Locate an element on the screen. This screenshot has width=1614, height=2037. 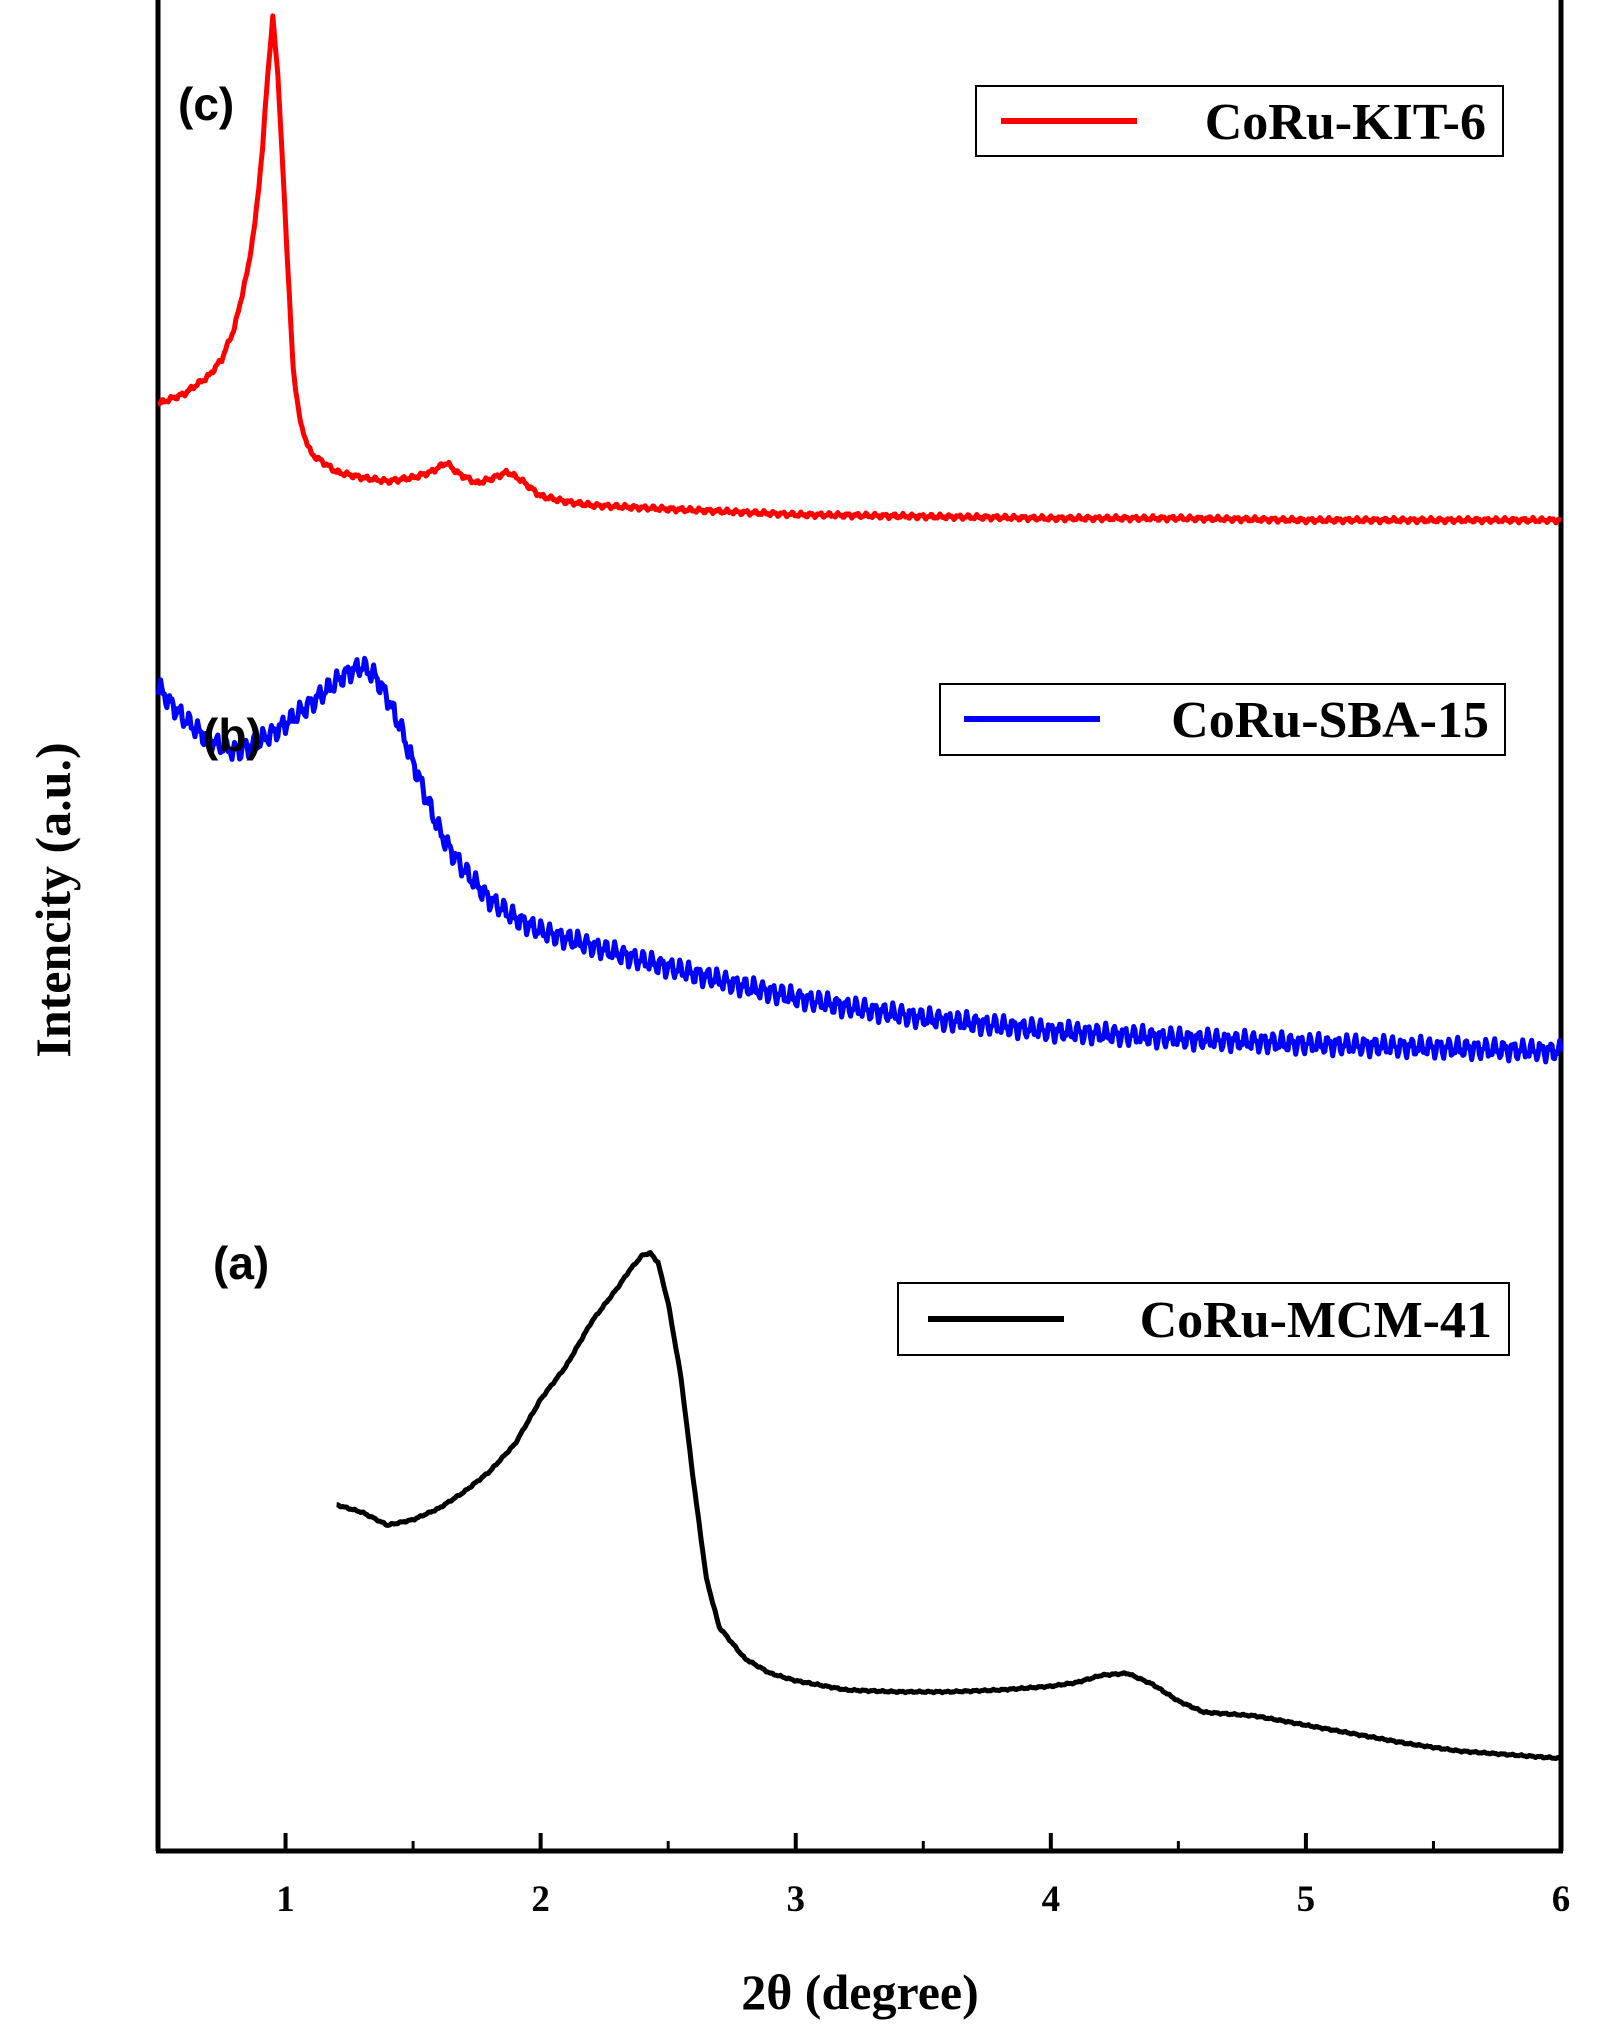
x-tick-label-3: 3 is located at coordinates (795, 1899).